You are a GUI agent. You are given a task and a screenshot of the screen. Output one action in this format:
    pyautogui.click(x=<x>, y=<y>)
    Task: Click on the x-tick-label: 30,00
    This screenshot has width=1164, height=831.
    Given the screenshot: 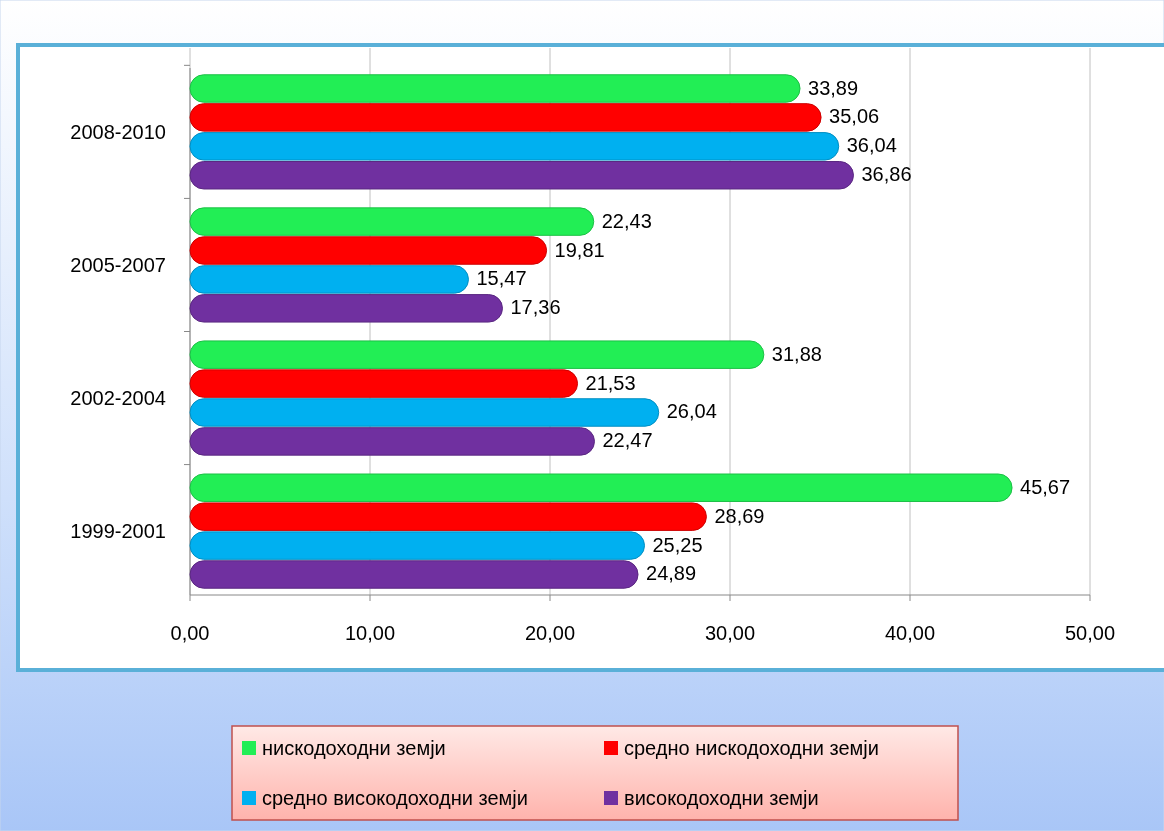 What is the action you would take?
    pyautogui.click(x=730, y=633)
    